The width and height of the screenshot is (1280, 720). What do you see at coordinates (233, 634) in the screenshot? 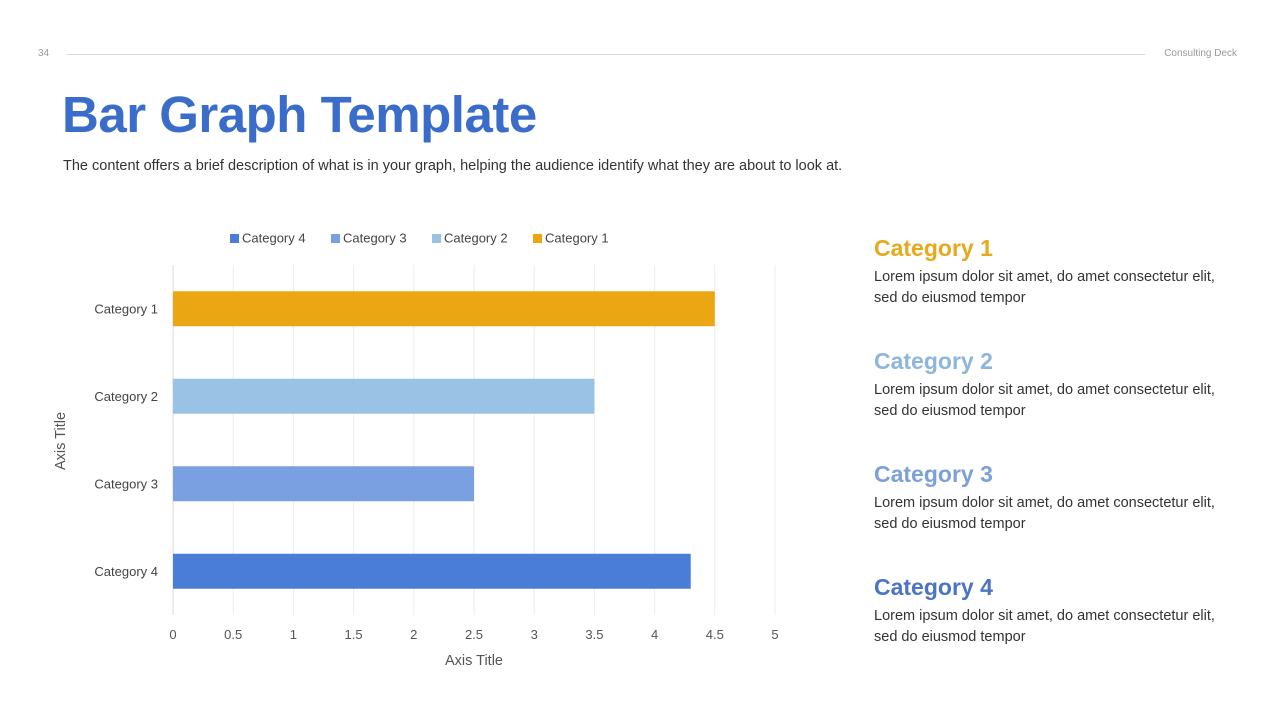
I see `x-tick-label: 0.5` at bounding box center [233, 634].